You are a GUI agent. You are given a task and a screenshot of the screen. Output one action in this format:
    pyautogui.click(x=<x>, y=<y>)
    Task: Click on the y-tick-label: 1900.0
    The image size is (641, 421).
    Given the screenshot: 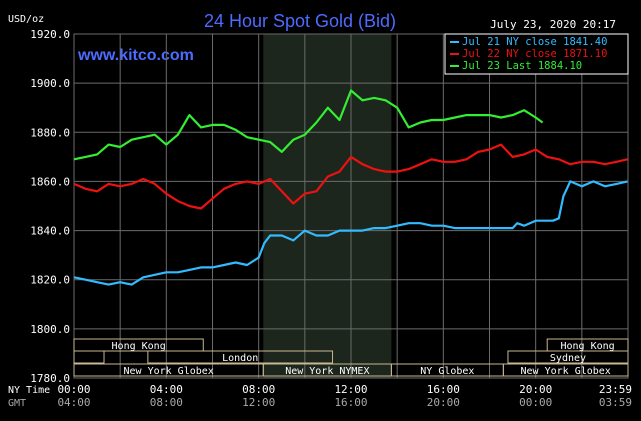 What is the action you would take?
    pyautogui.click(x=50, y=83)
    